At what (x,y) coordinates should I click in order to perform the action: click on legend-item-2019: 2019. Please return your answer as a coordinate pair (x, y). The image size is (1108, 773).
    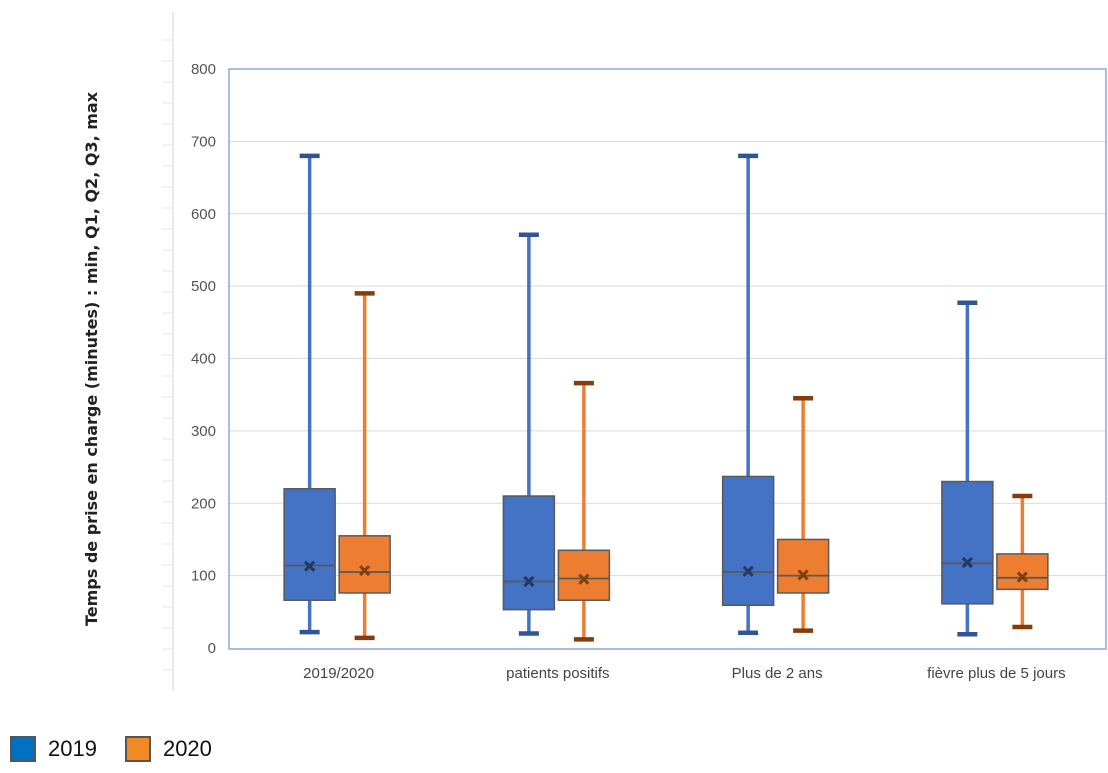
    Looking at the image, I should click on (53, 749).